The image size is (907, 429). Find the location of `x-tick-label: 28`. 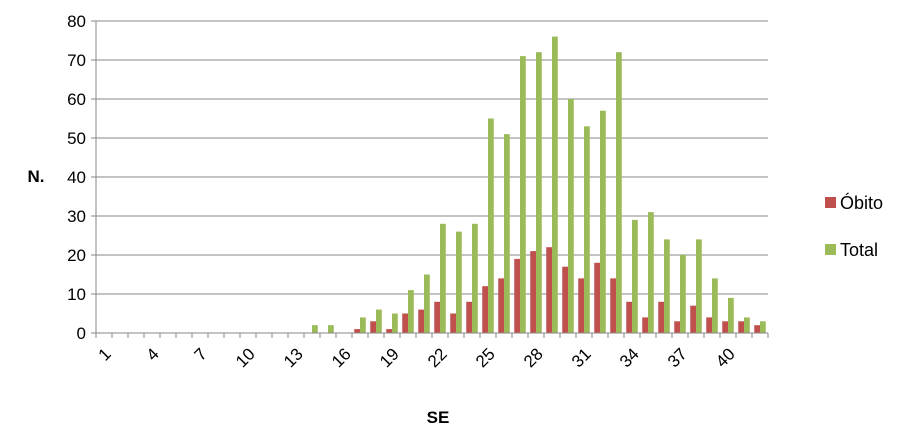

x-tick-label: 28 is located at coordinates (533, 357).